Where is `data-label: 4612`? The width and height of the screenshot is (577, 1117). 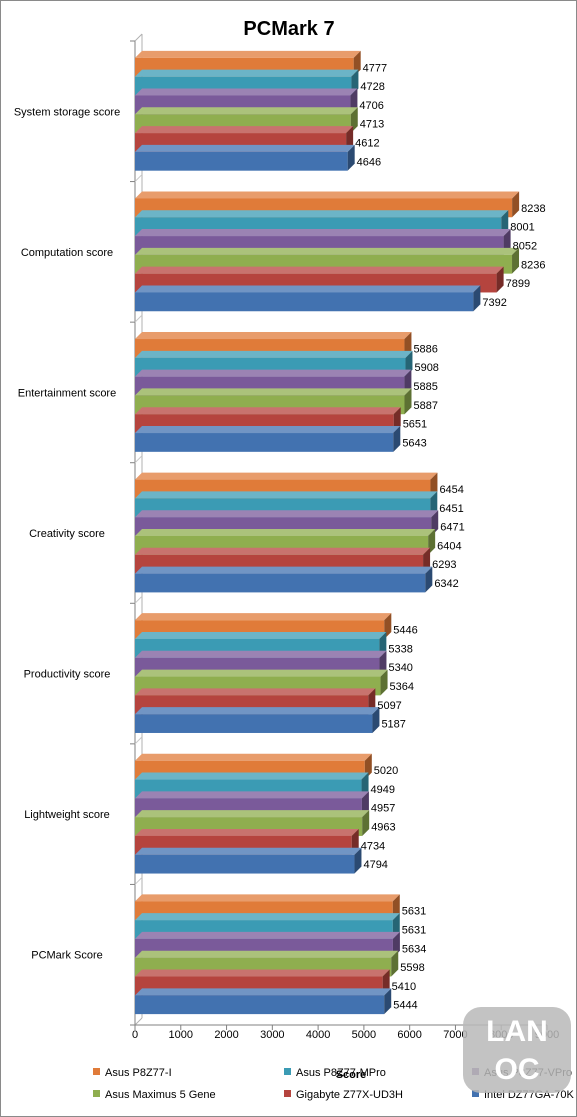
data-label: 4612 is located at coordinates (367, 143).